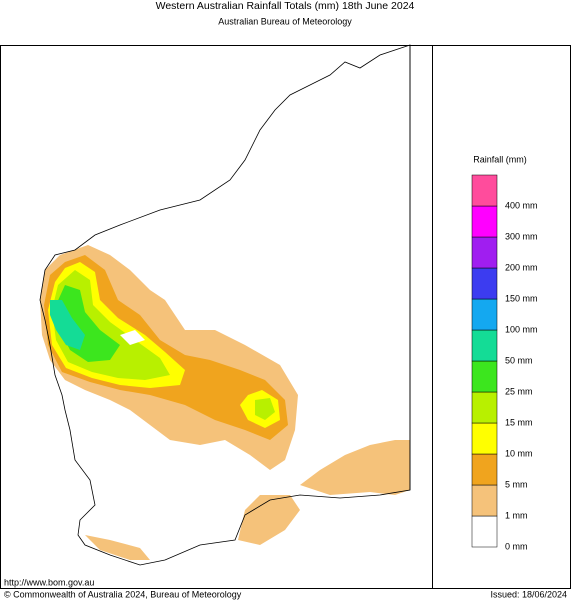 The image size is (571, 600). I want to click on legend-label: 50 mm, so click(519, 360).